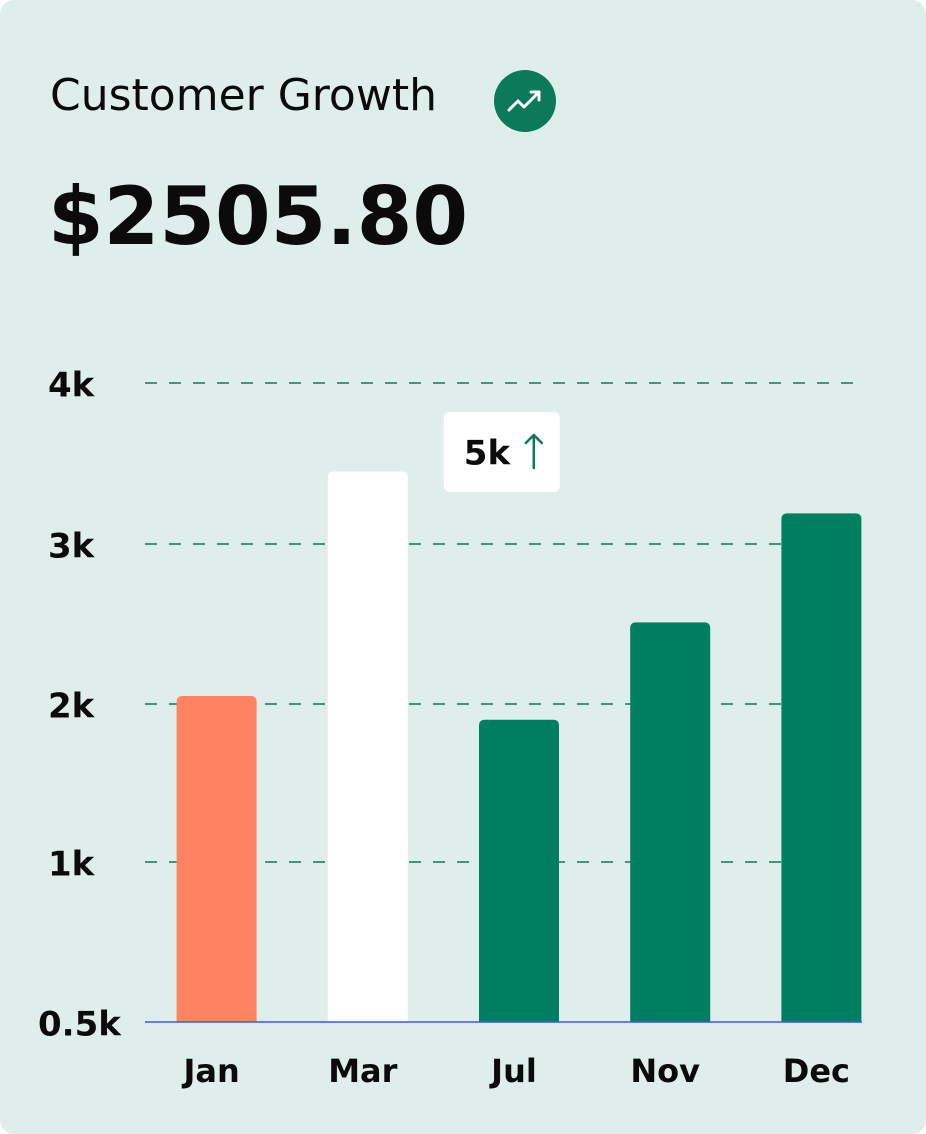  I want to click on x-tick-label: Mar, so click(362, 1071).